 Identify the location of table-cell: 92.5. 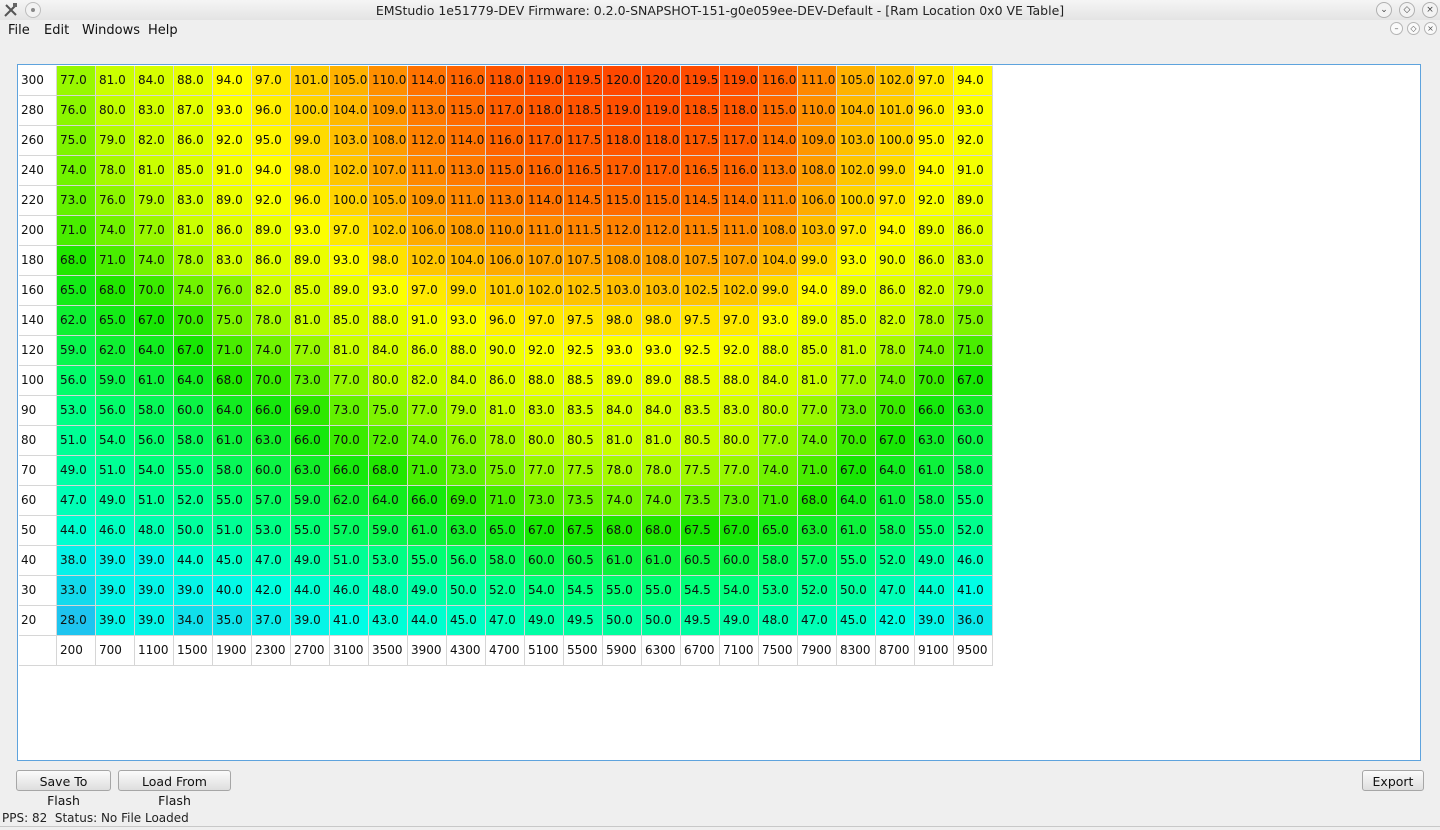
(700, 351).